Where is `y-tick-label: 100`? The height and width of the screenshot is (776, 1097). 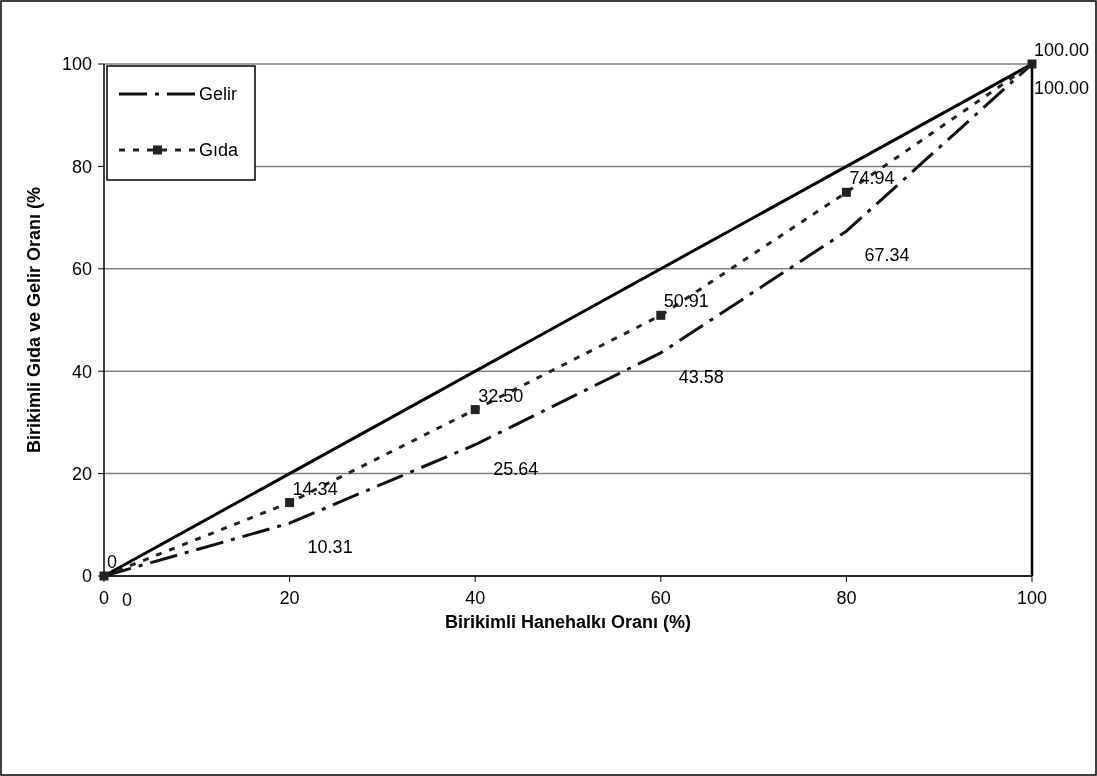 y-tick-label: 100 is located at coordinates (76, 64).